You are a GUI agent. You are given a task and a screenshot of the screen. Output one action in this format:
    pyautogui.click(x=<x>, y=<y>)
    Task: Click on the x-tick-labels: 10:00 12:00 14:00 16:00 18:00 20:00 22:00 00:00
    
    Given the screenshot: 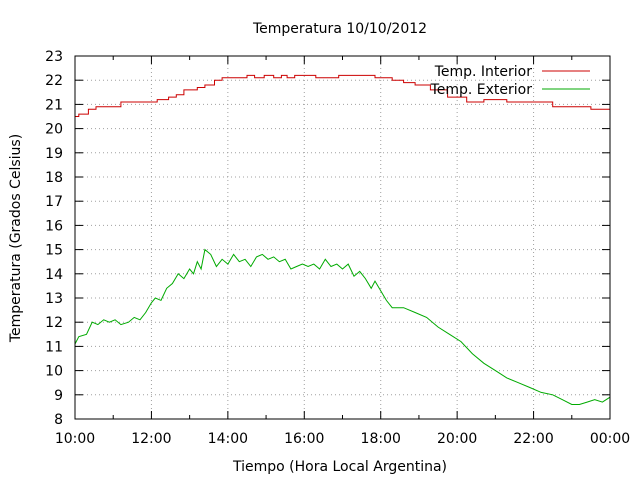 What is the action you would take?
    pyautogui.click(x=342, y=439)
    